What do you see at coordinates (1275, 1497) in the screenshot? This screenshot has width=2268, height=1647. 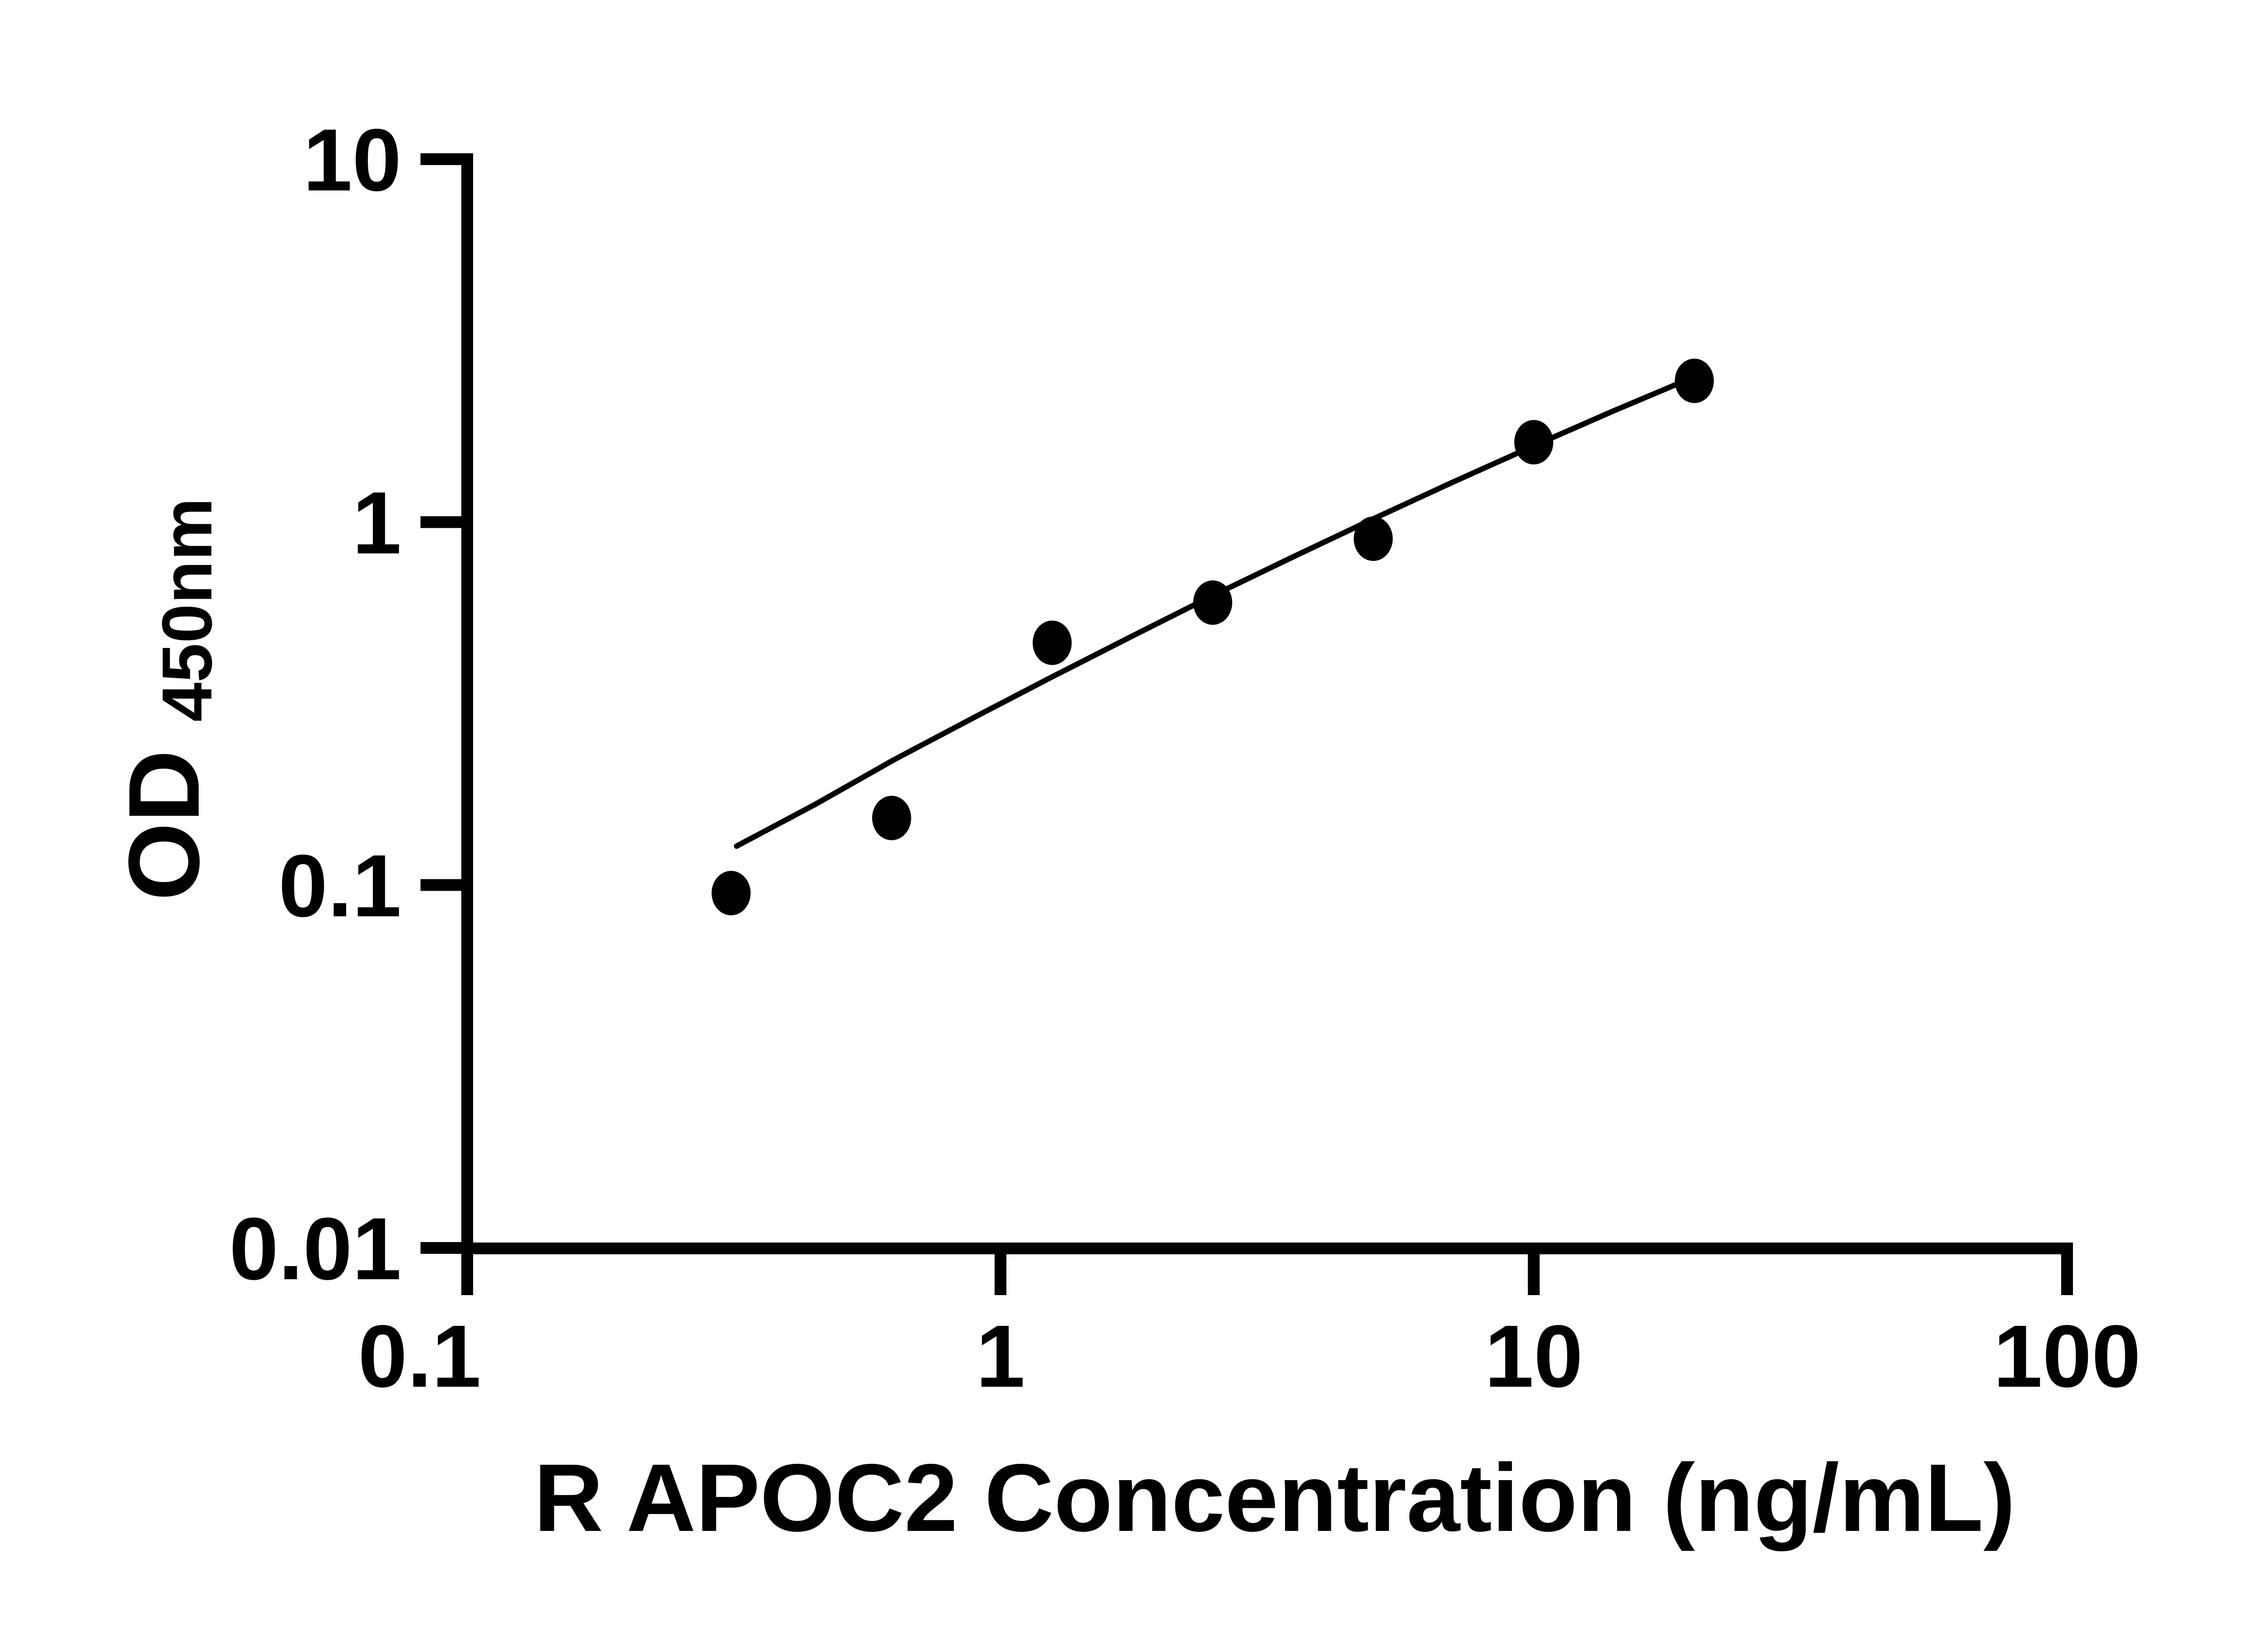 I see `x-axis-title: R APOC2 Concentration (ng/mL)` at bounding box center [1275, 1497].